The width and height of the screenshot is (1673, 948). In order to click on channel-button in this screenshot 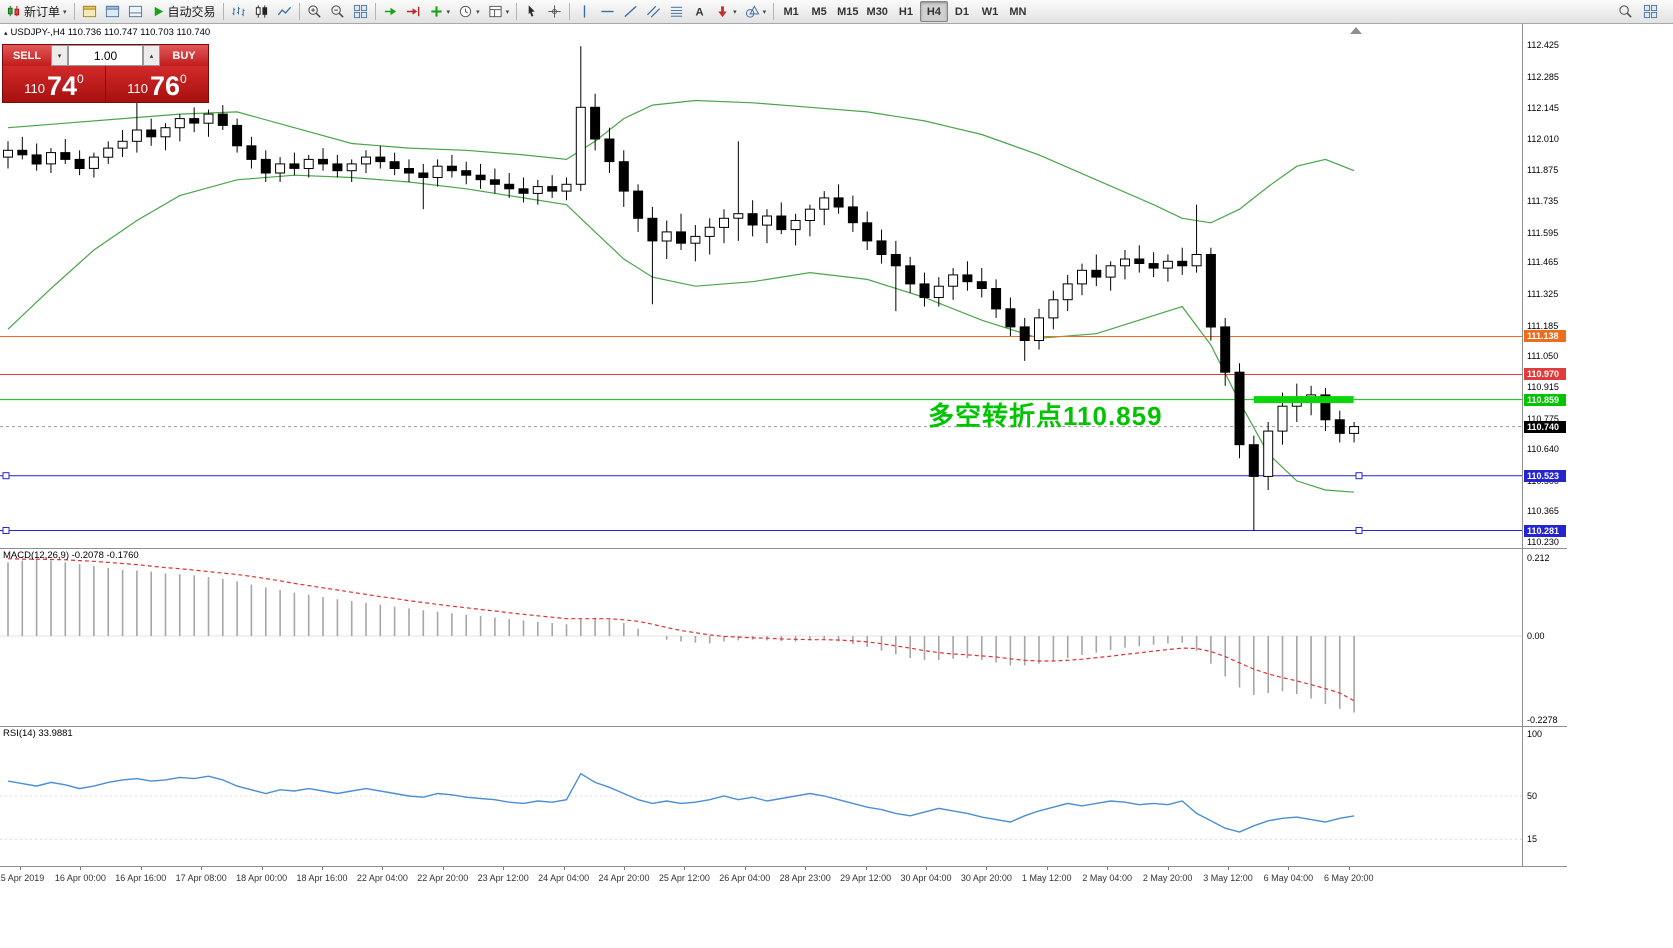, I will do `click(653, 12)`.